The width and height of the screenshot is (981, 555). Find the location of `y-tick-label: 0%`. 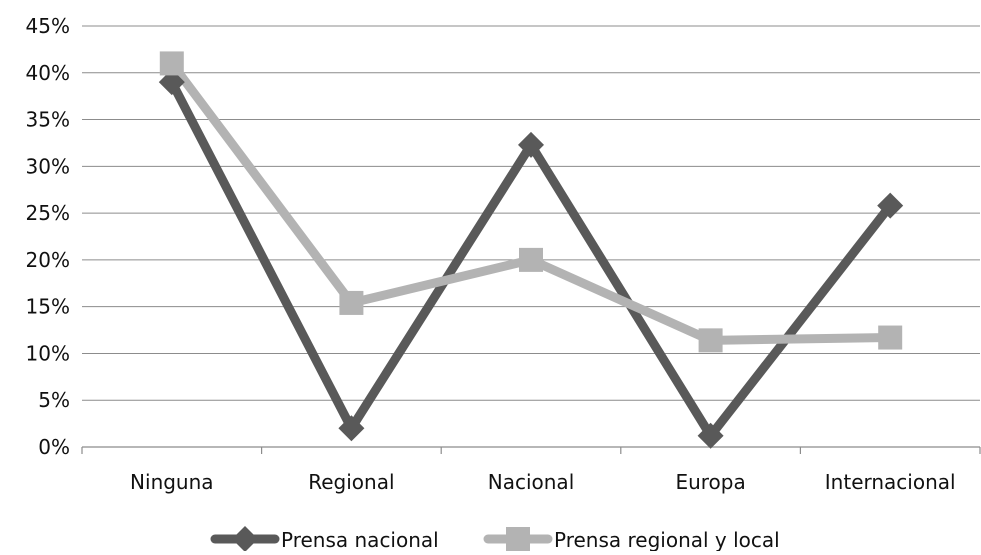

y-tick-label: 0% is located at coordinates (54, 447).